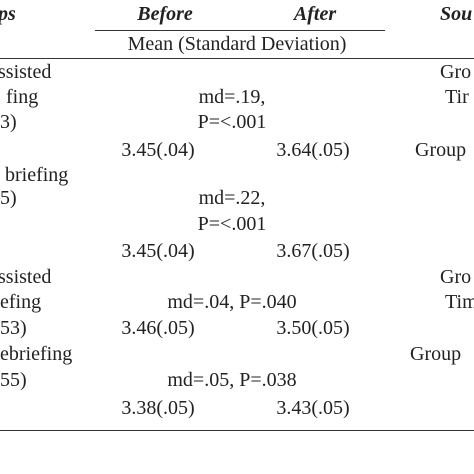 The height and width of the screenshot is (474, 474). I want to click on source-label: Tir, so click(457, 97).